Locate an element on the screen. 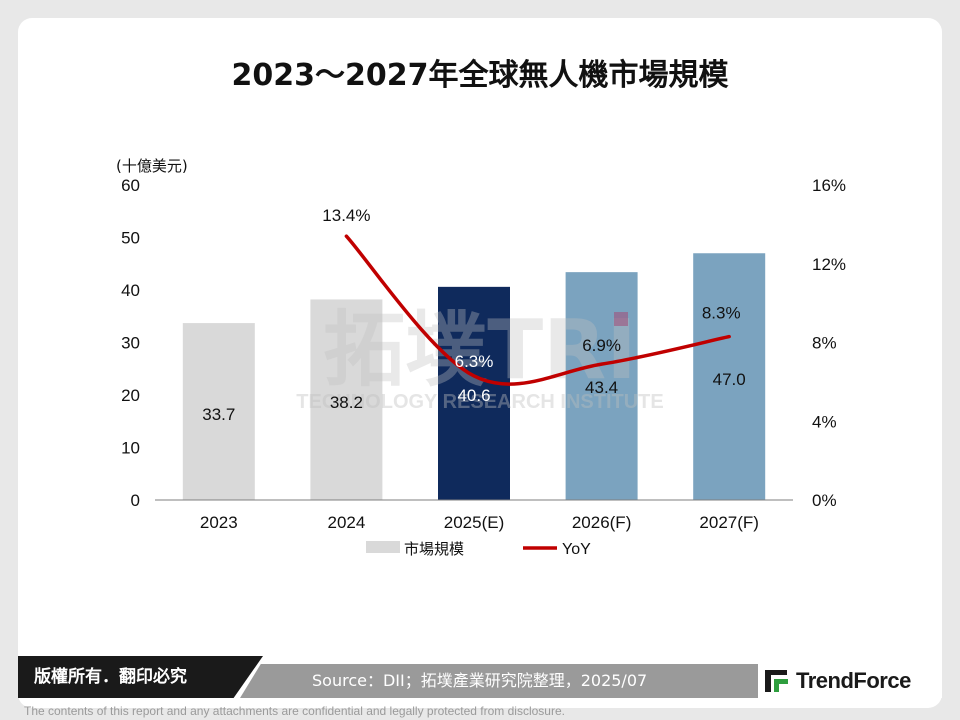 The image size is (960, 720). bar-value-label: 33.7 is located at coordinates (218, 414).